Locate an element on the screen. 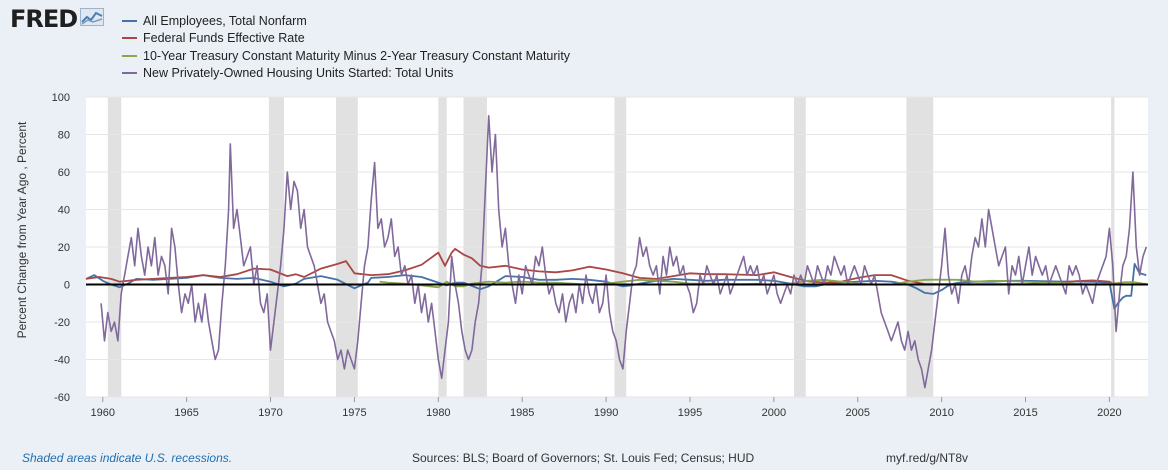  y-tick-label: 0 is located at coordinates (67, 286).